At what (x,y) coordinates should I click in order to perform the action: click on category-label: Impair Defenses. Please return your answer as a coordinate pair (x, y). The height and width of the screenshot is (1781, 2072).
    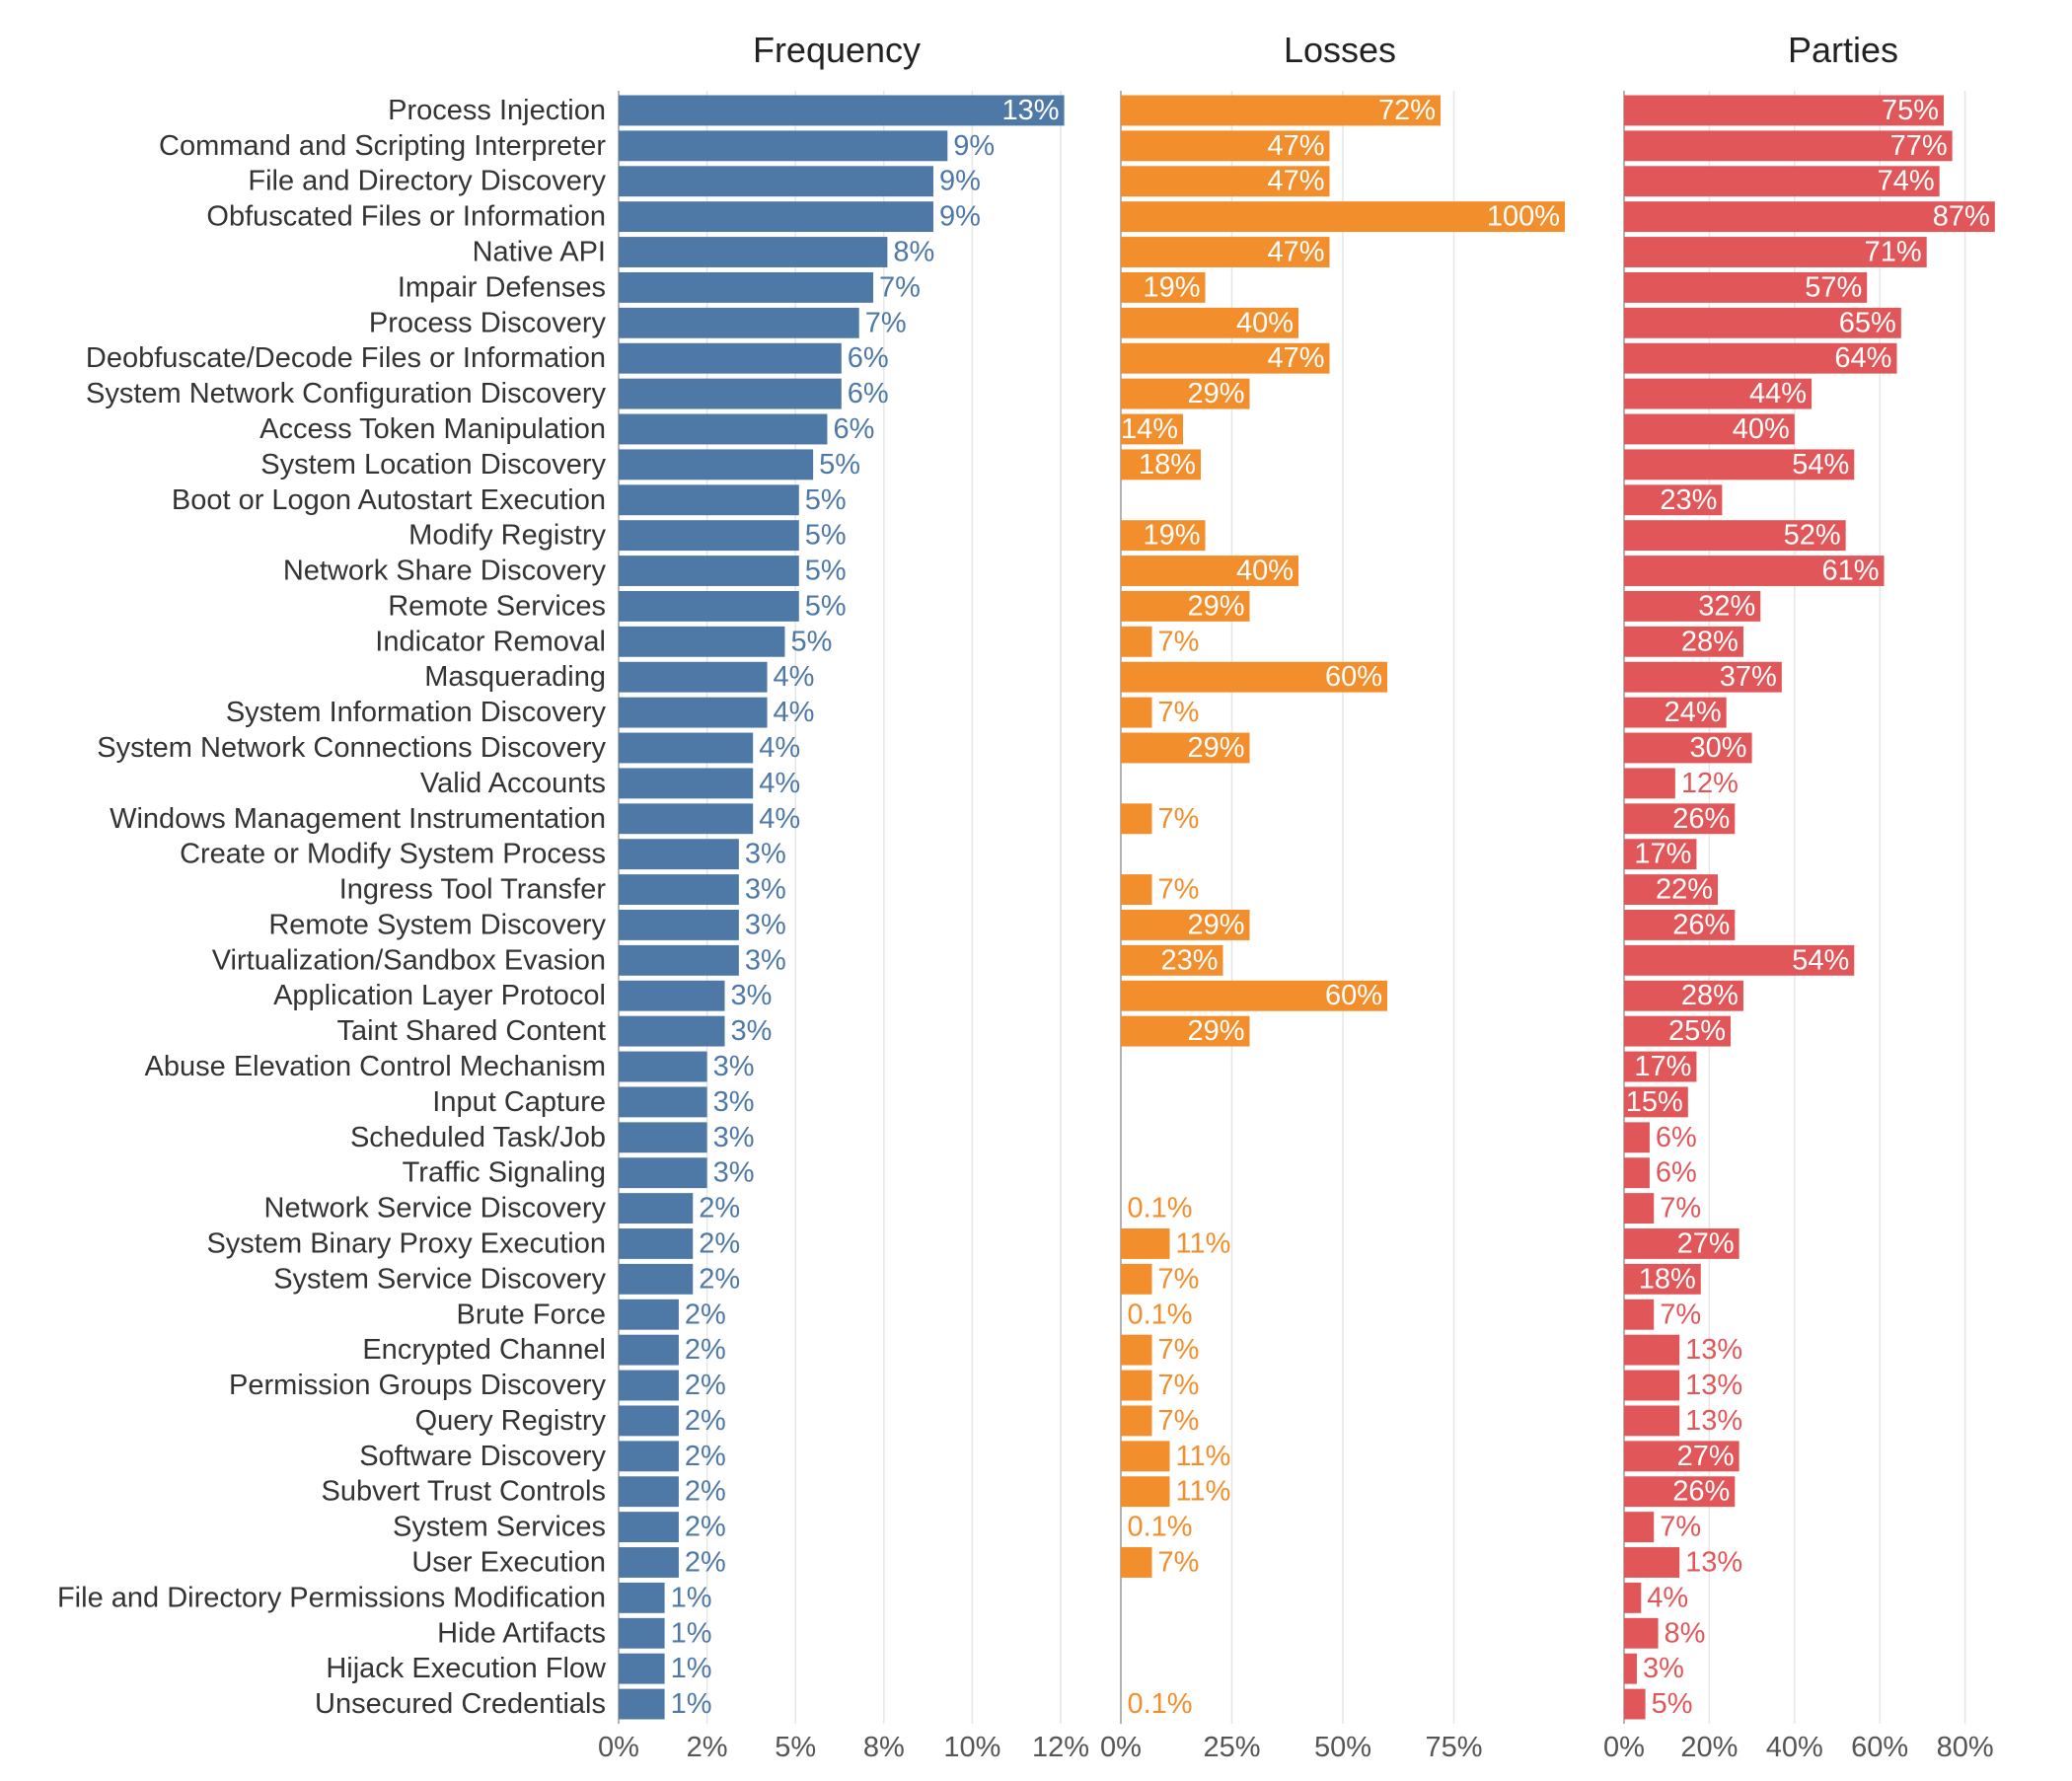
    Looking at the image, I should click on (502, 287).